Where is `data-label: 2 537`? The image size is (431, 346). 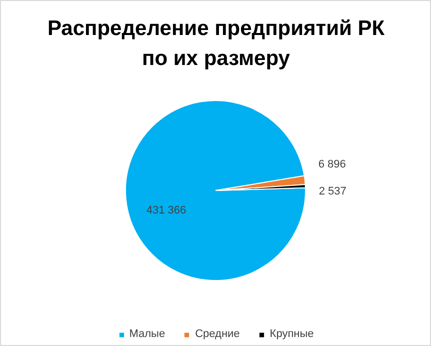
data-label: 2 537 is located at coordinates (332, 192).